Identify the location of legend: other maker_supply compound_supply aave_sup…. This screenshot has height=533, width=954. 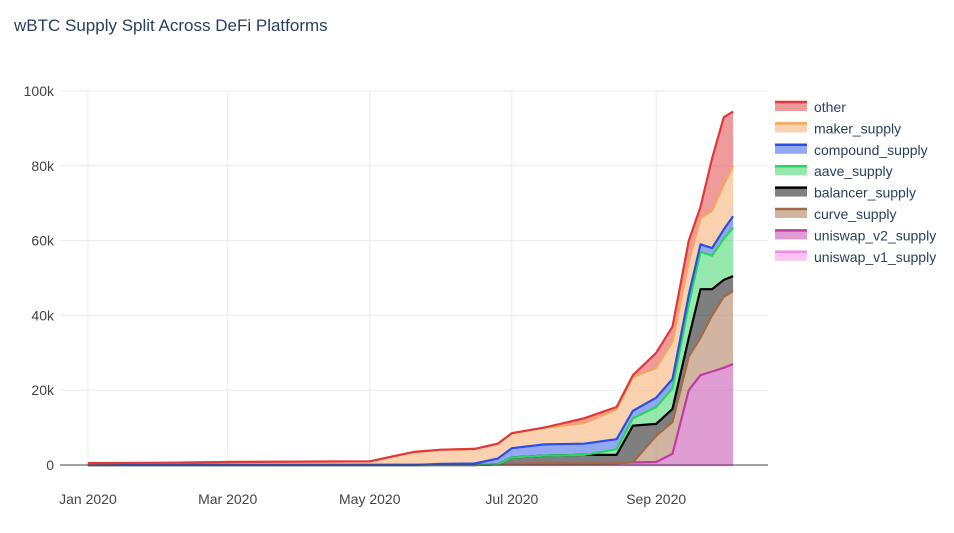
(855, 182).